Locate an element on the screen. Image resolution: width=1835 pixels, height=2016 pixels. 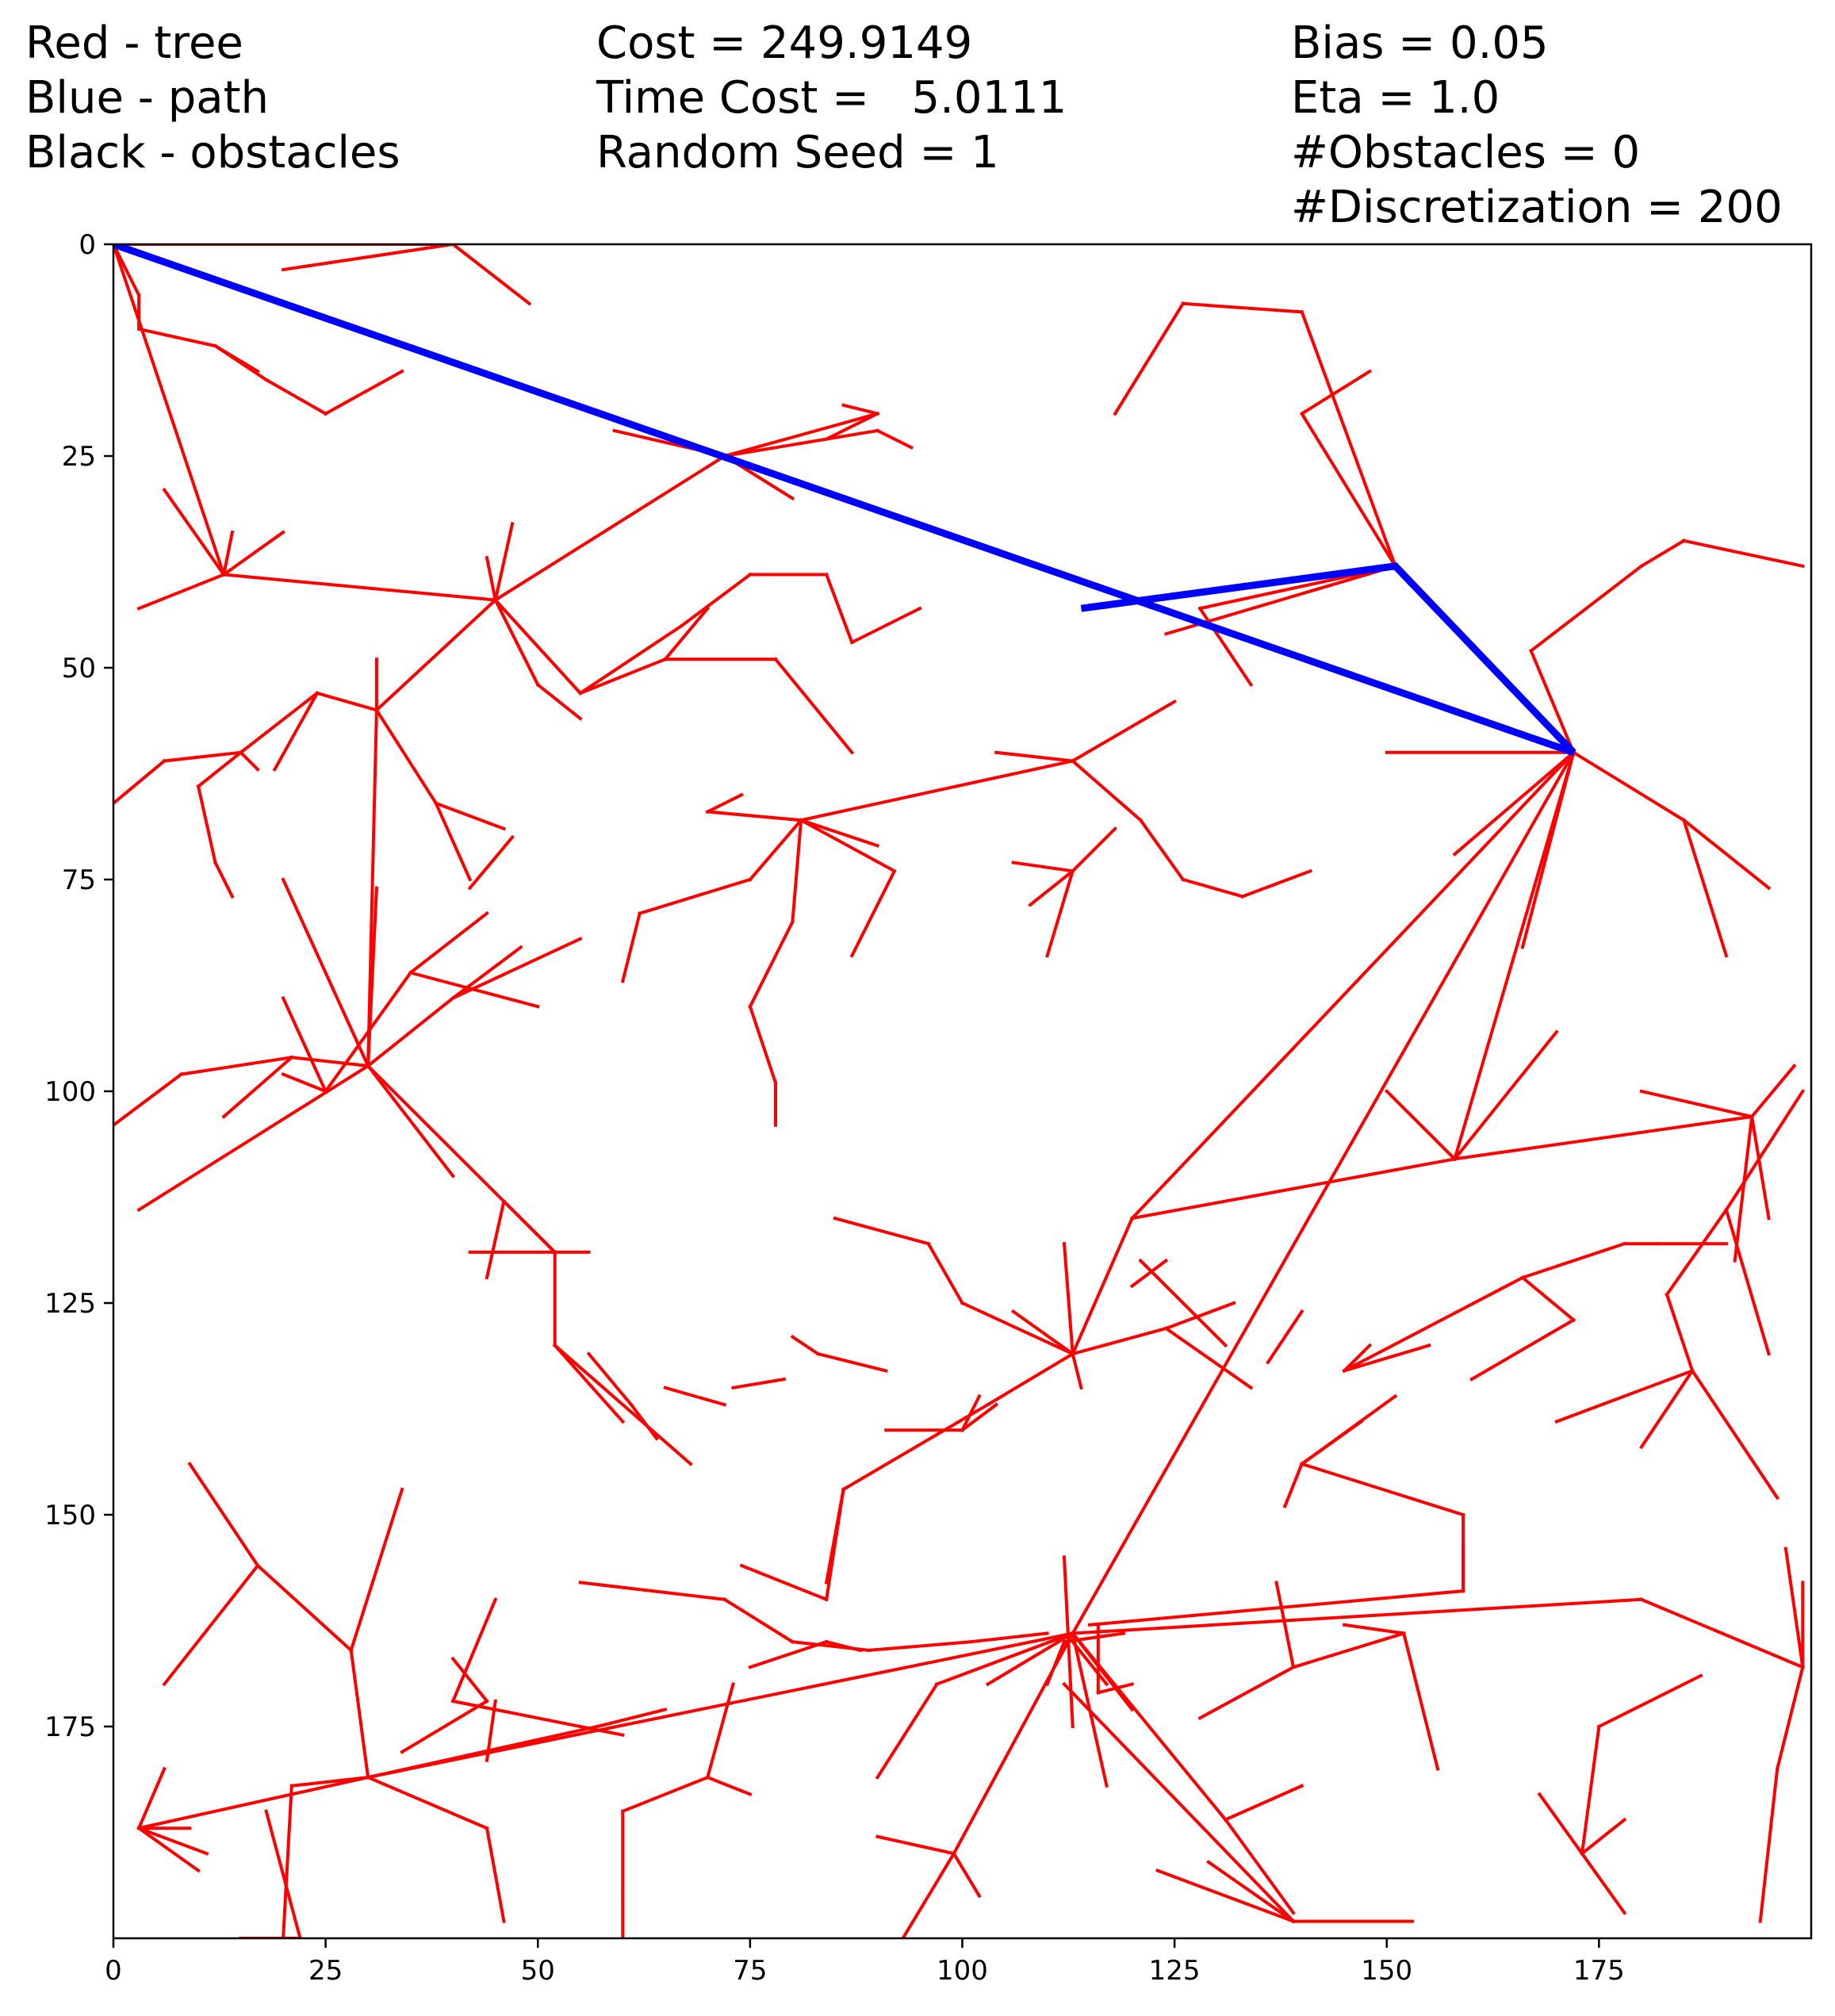
y-tick-label: 175 is located at coordinates (70, 1727).